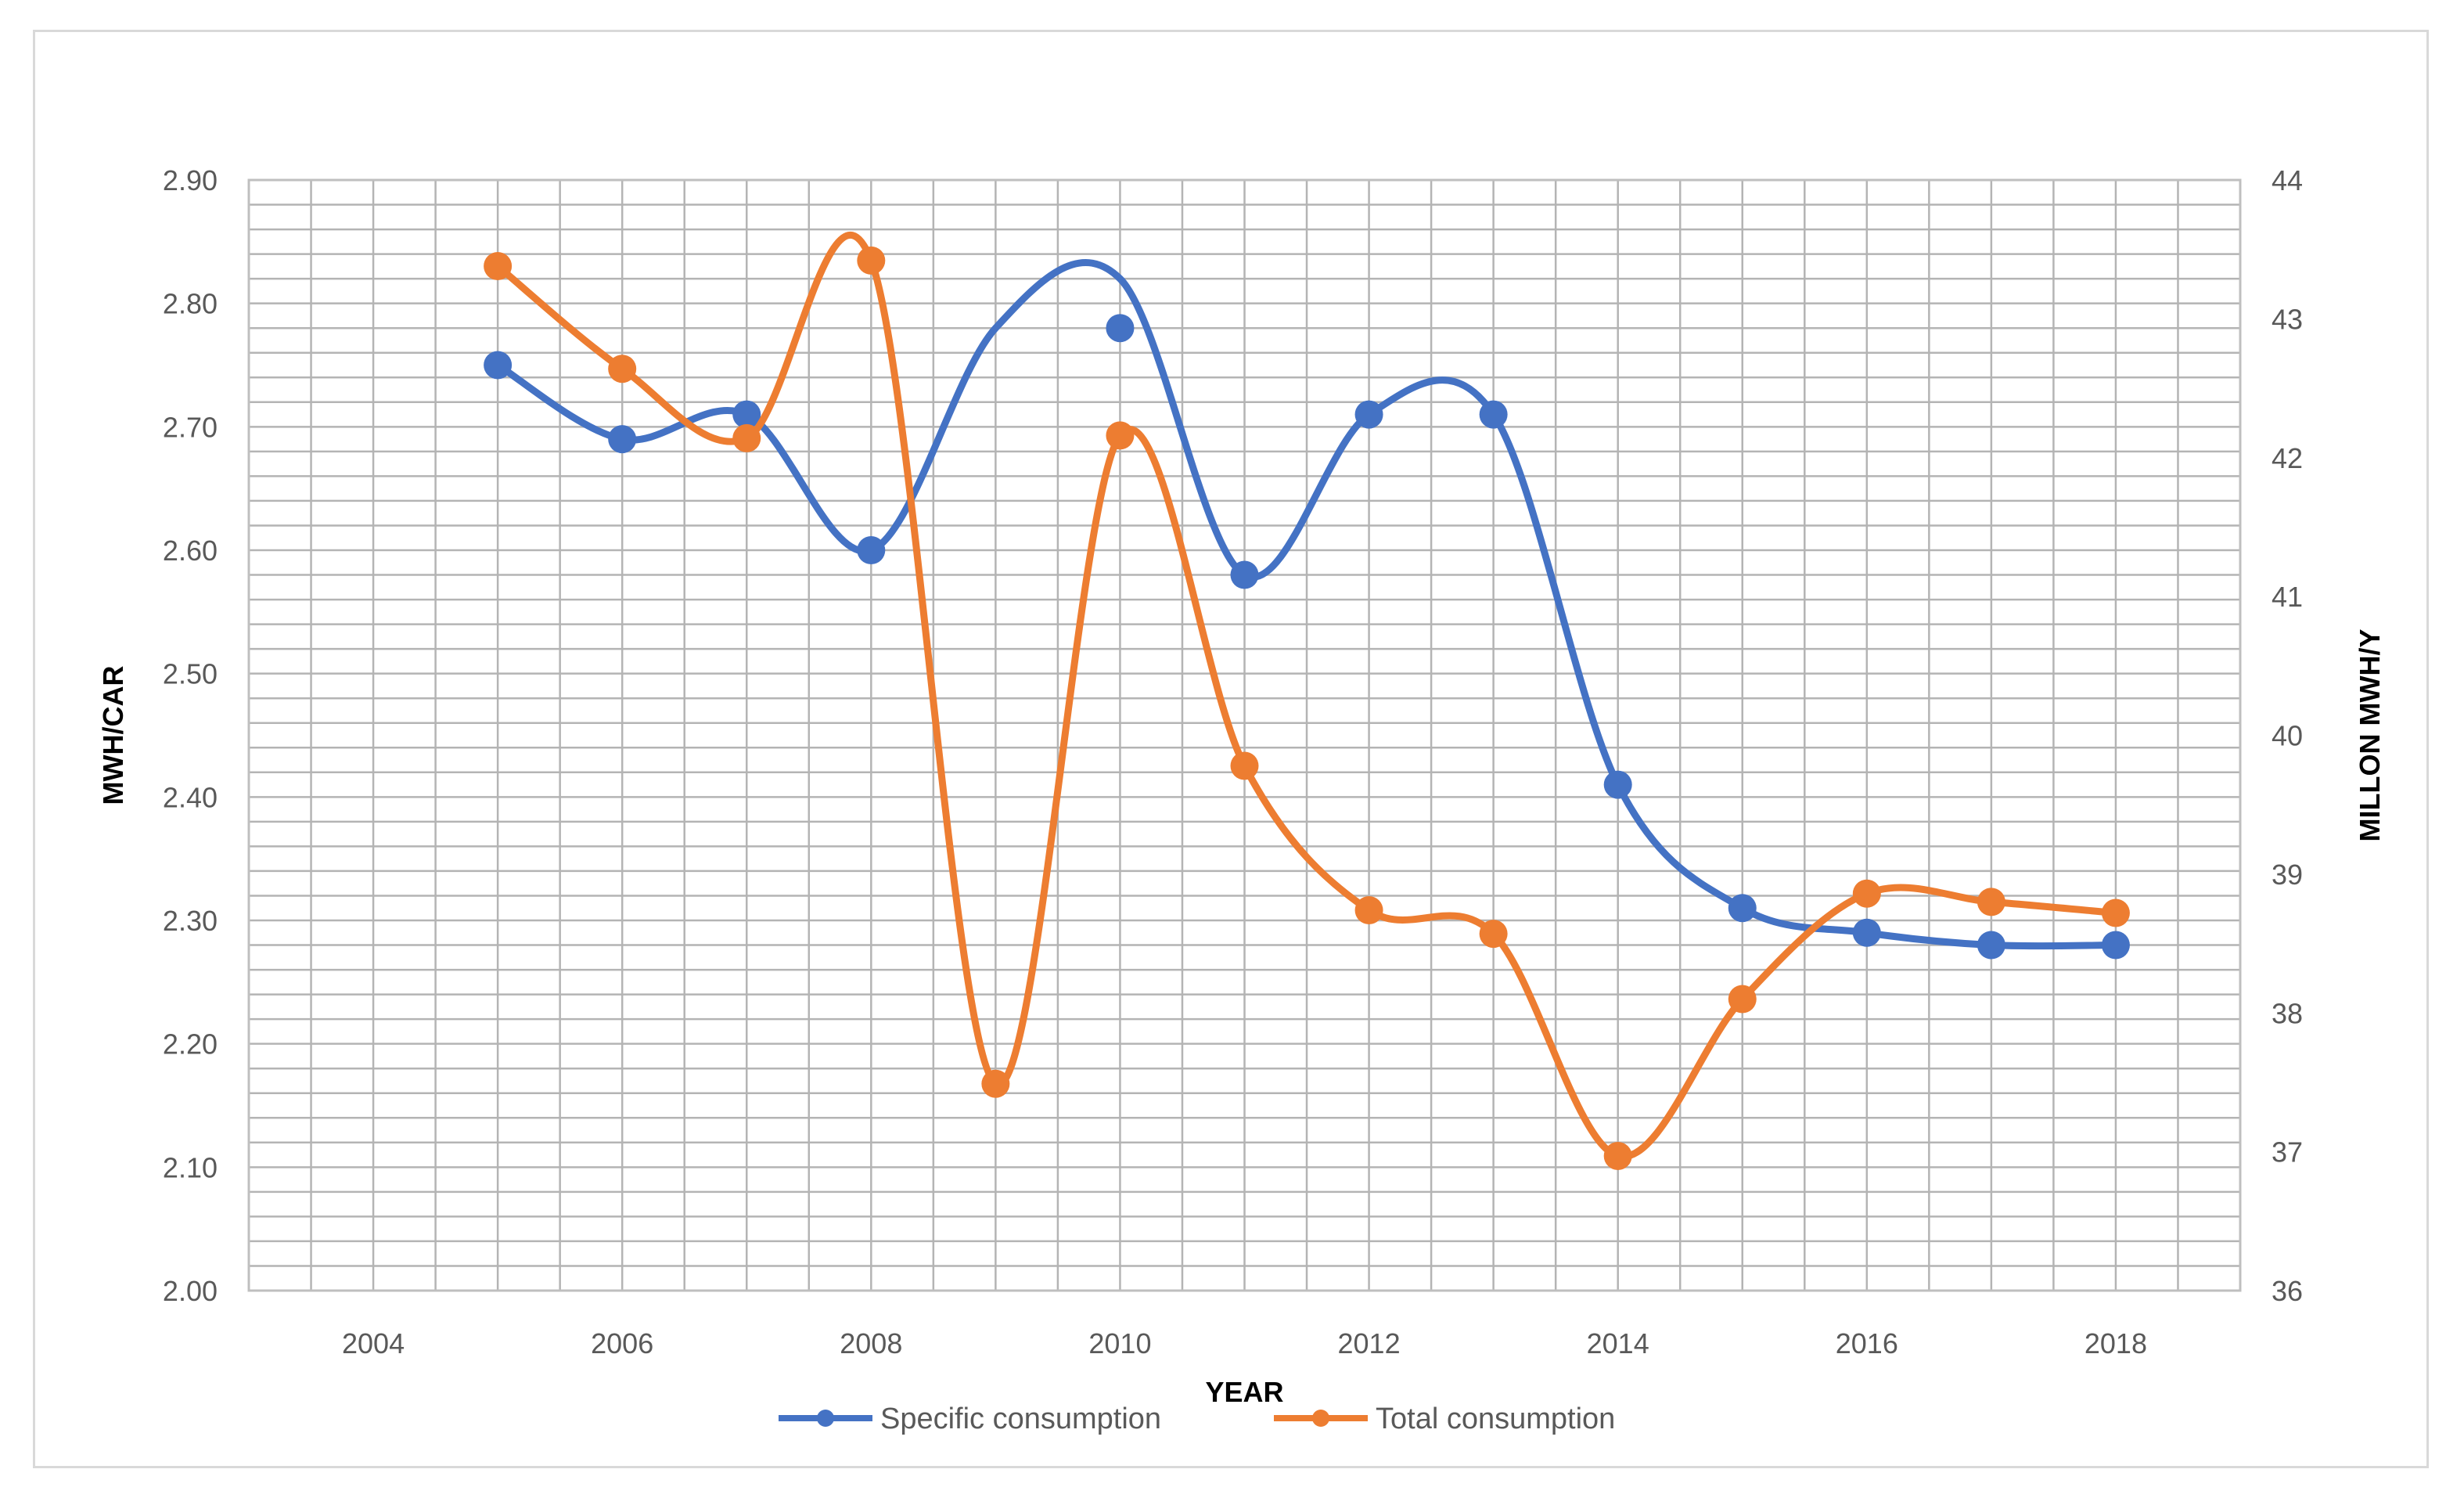 The image size is (2464, 1498). What do you see at coordinates (190, 921) in the screenshot?
I see `y-tick-label: 2.30` at bounding box center [190, 921].